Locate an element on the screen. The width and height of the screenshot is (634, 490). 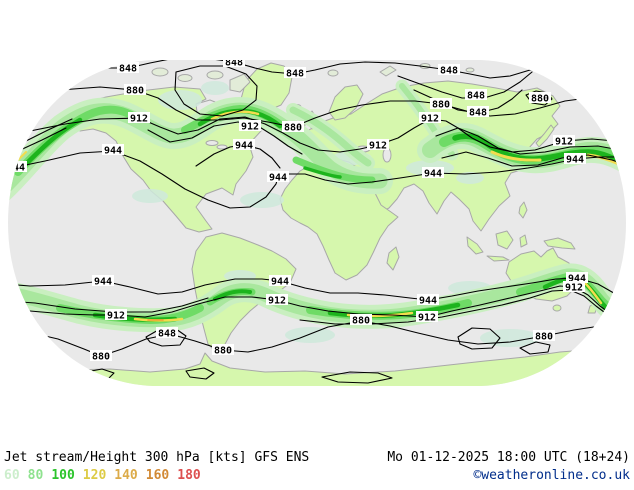
island-madagascar is located at coordinates (393, 258).